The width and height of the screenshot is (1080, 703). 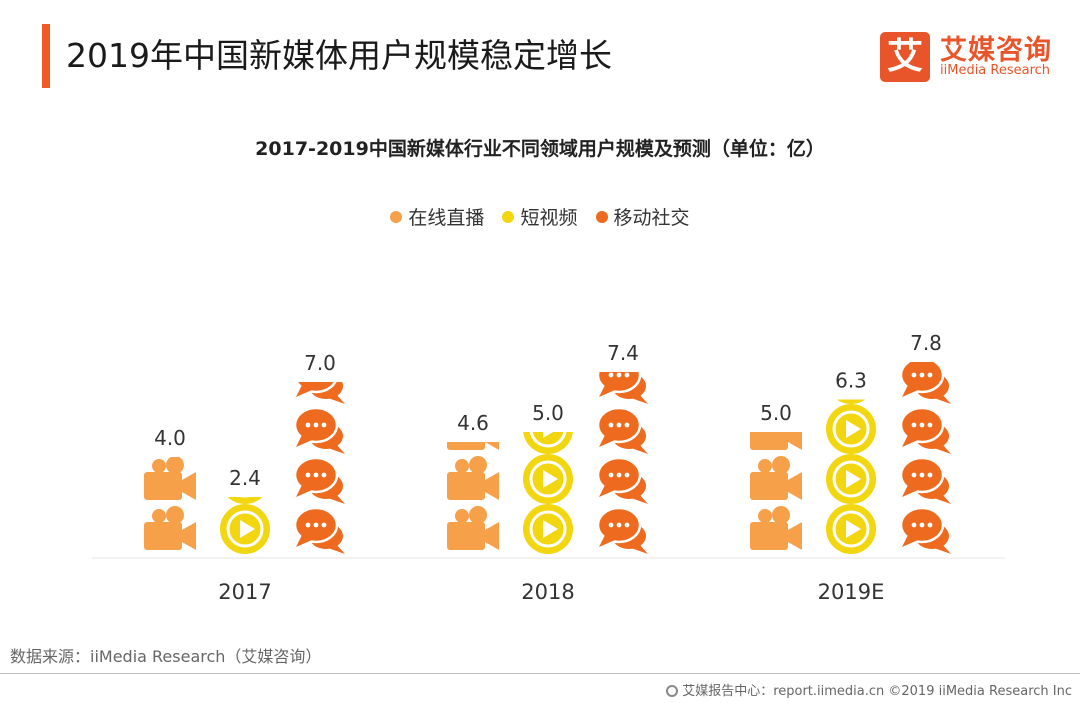 What do you see at coordinates (996, 50) in the screenshot?
I see `logo-chinese-name: 艾媒咨询` at bounding box center [996, 50].